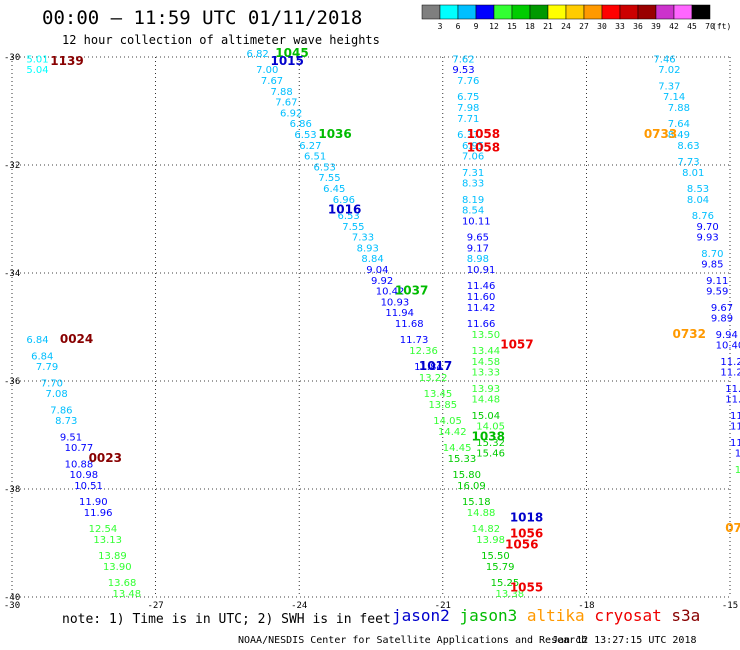  What do you see at coordinates (447, 421) in the screenshot?
I see `wave-height-value: 14.05` at bounding box center [447, 421].